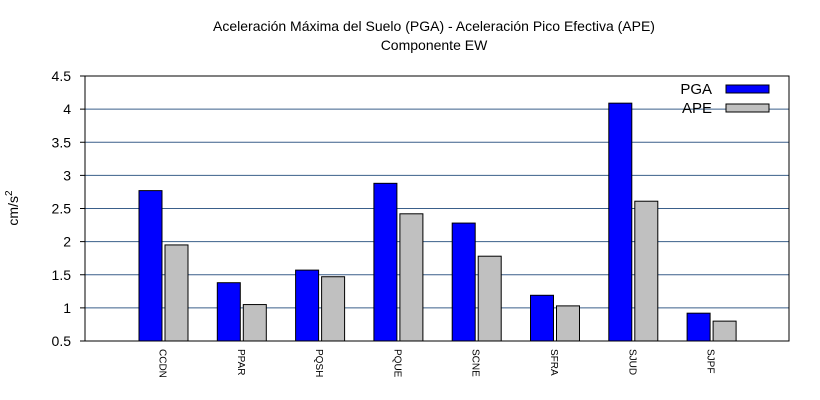  Describe the element at coordinates (489, 298) in the screenshot. I see `bar-ape-scne` at that location.